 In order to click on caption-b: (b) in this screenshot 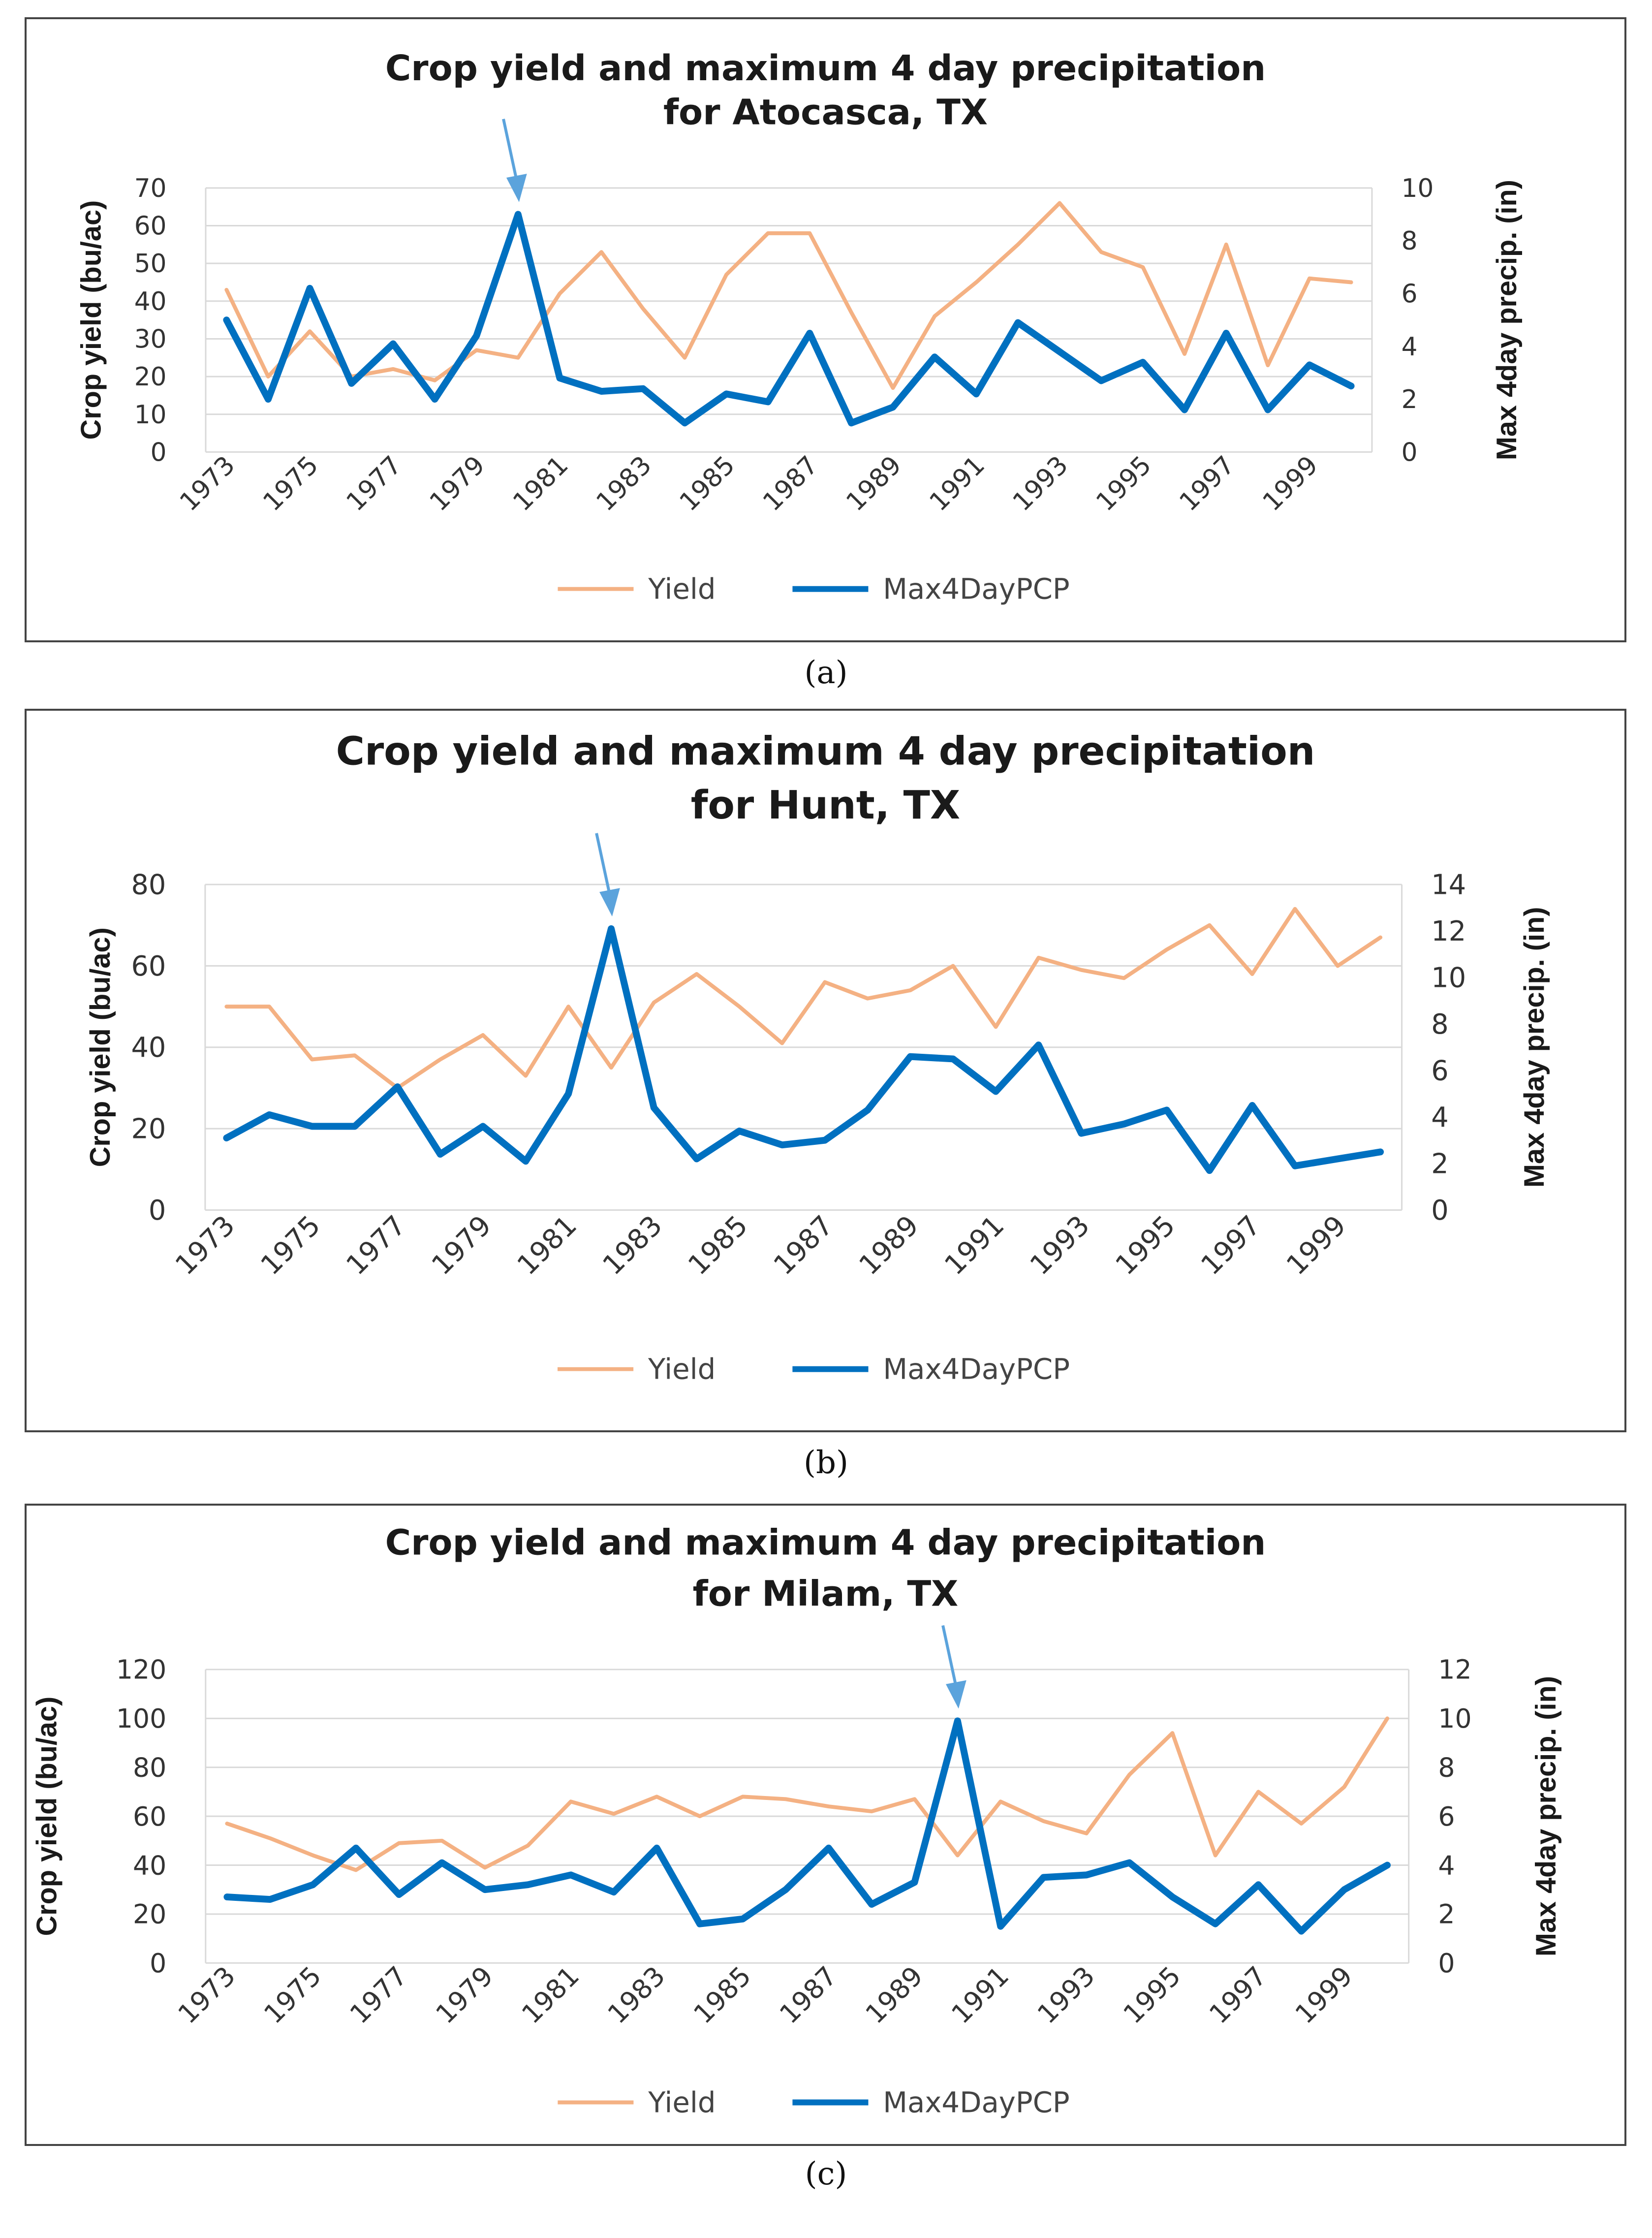, I will do `click(826, 1463)`.